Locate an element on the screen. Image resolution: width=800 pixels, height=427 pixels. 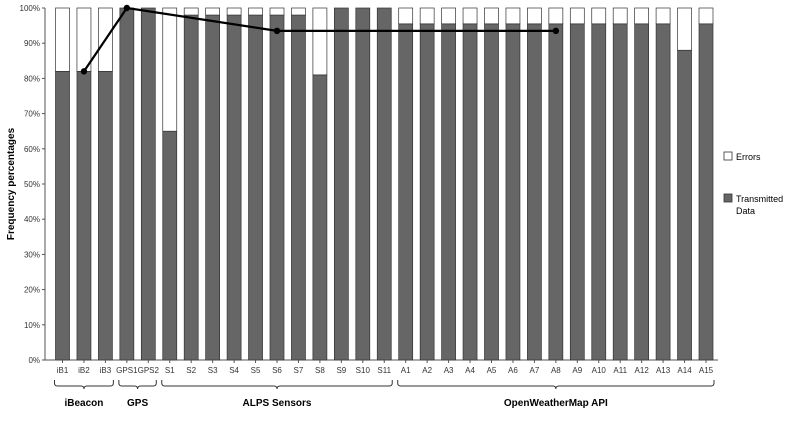
bar-errors-S6 is located at coordinates (277, 11).